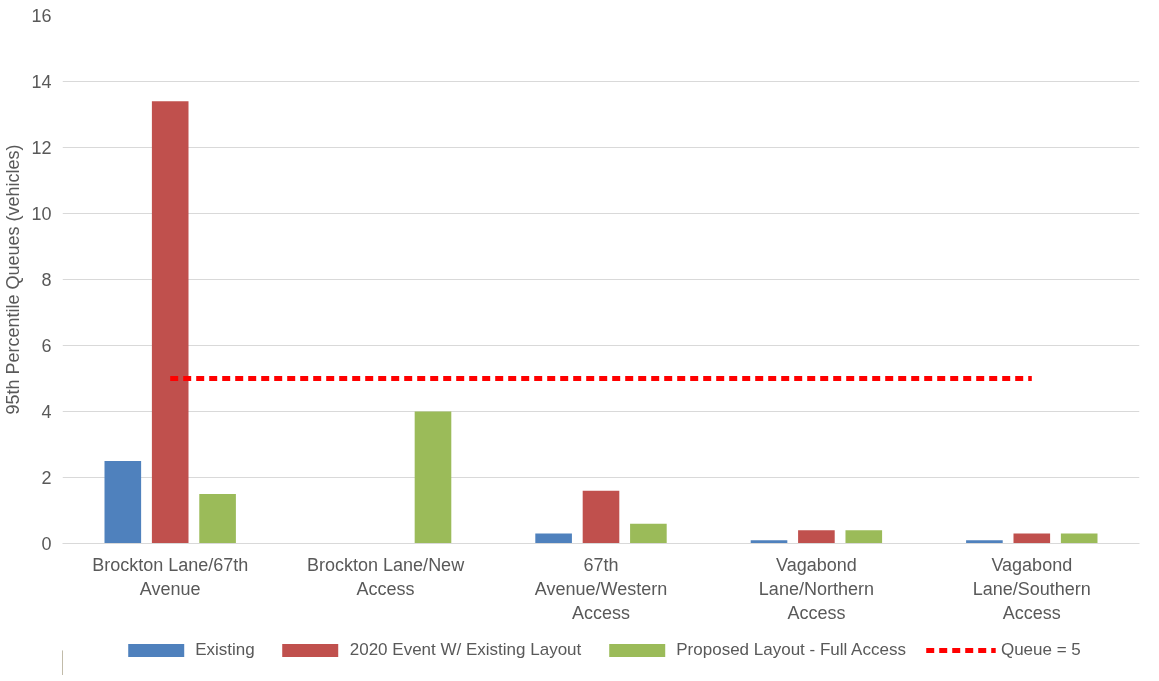 This screenshot has width=1159, height=681. What do you see at coordinates (816, 588) in the screenshot?
I see `x-tick-label: Vagabond Lane/Northern Access` at bounding box center [816, 588].